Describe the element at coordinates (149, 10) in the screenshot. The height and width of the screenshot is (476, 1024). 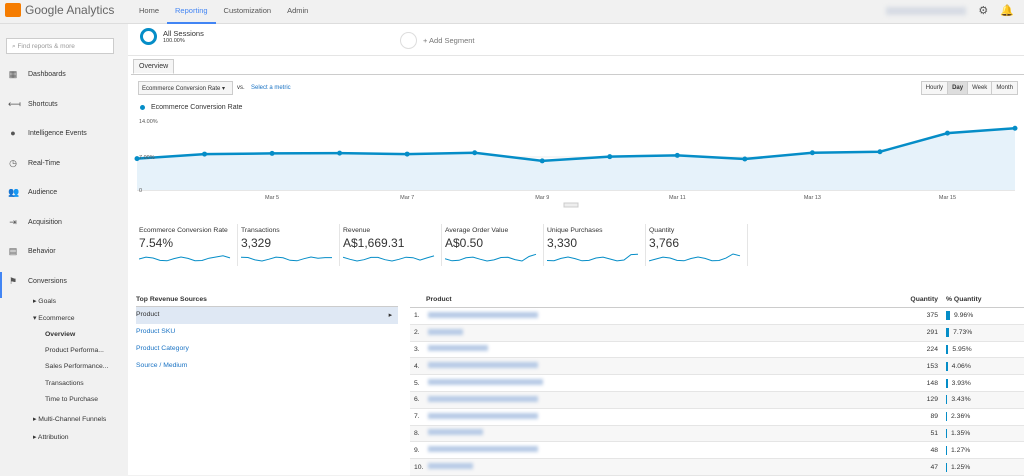
I see `nav-home: Home` at that location.